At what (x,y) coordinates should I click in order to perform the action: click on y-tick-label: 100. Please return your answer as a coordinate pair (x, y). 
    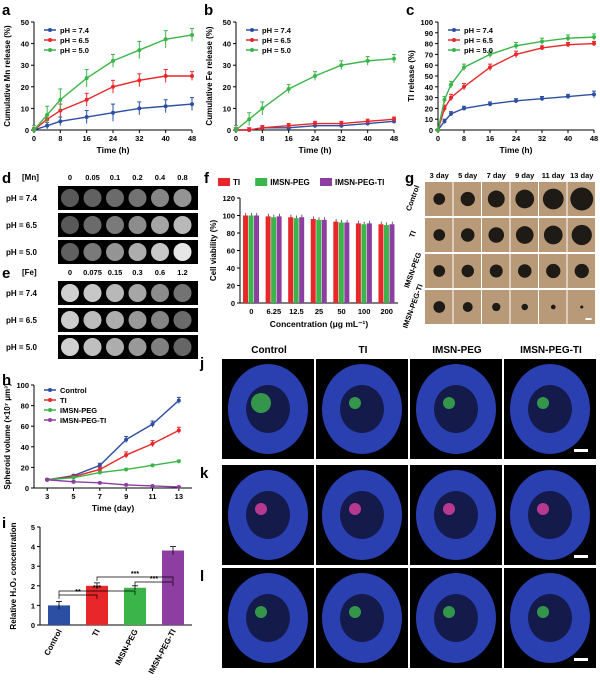
    Looking at the image, I should click on (228, 216).